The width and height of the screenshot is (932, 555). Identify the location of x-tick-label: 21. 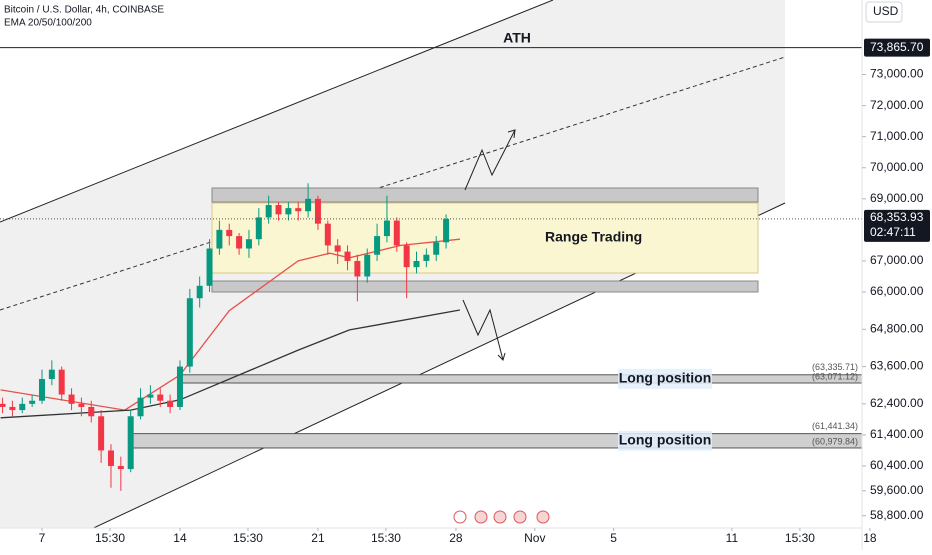
(318, 538).